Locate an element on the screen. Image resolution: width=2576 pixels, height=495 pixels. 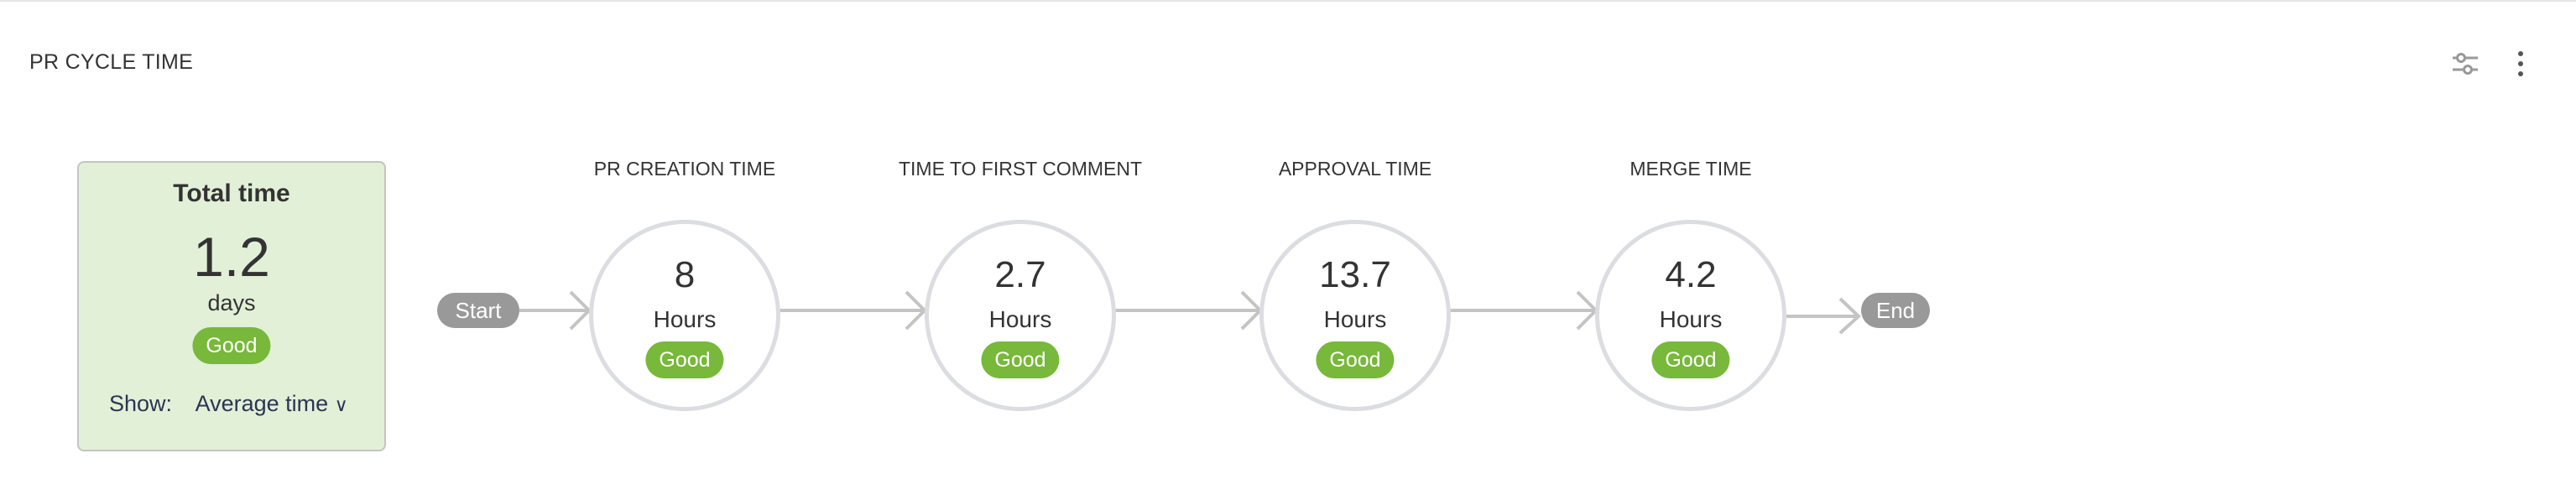
total-time-title: Total time is located at coordinates (231, 193).